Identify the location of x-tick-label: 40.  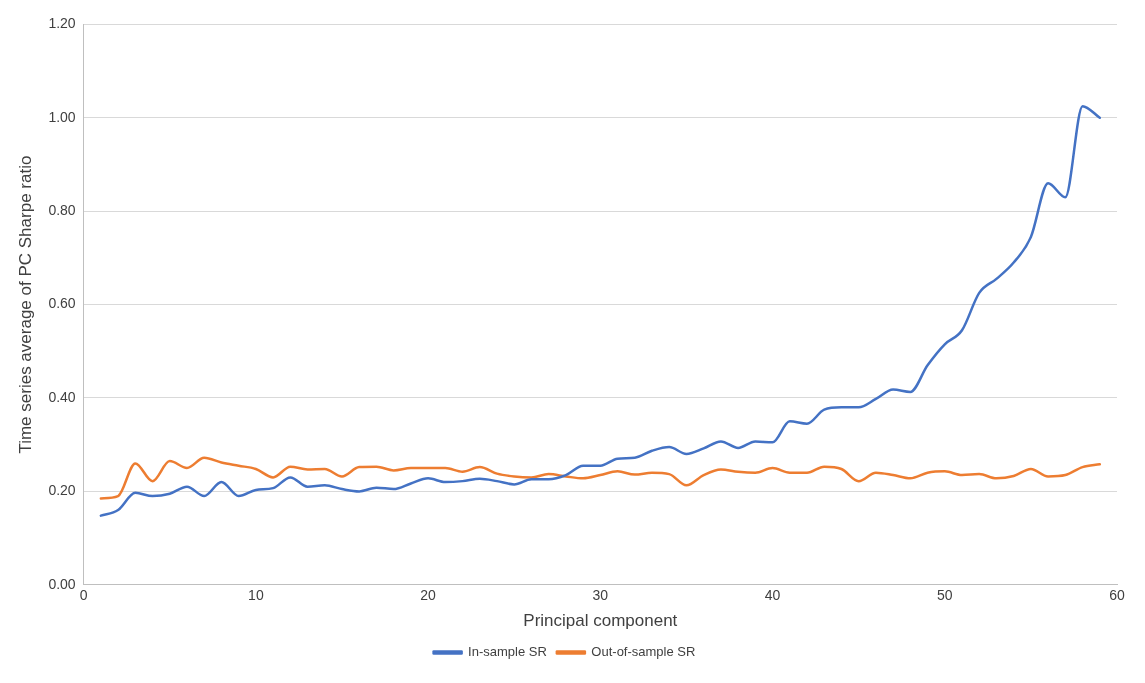
(772, 595).